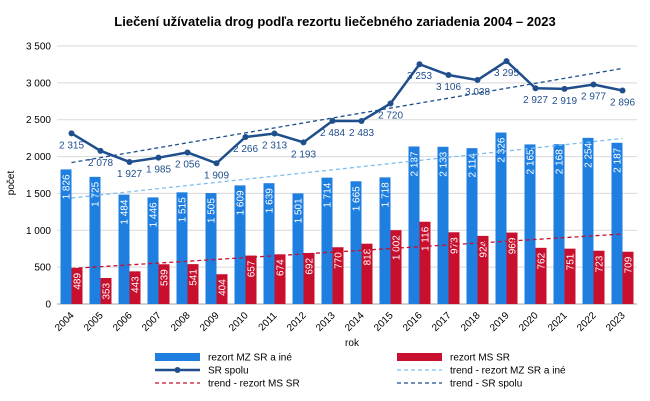 The width and height of the screenshot is (650, 401). Describe the element at coordinates (181, 322) in the screenshot. I see `x-tick-label: 2008` at that location.